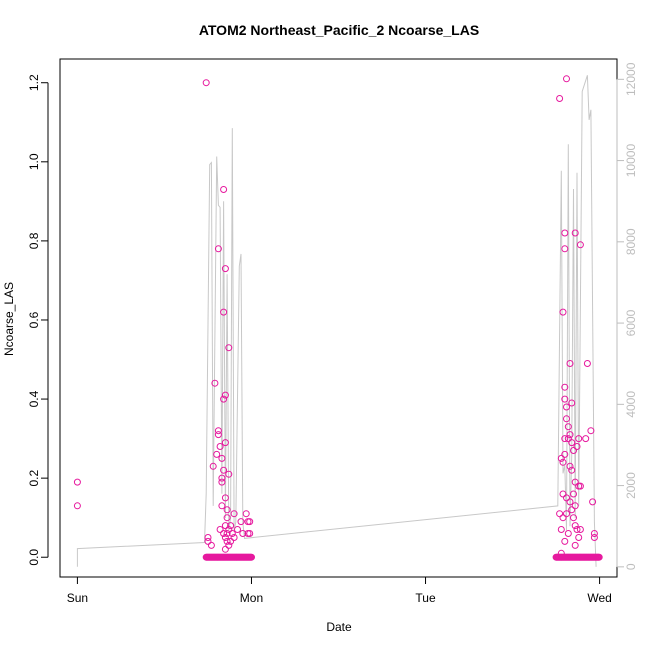  I want to click on left-y-axis: 0.0 0.2 0.4 0.6 0.8 1.0 1.2, so click(38, 320).